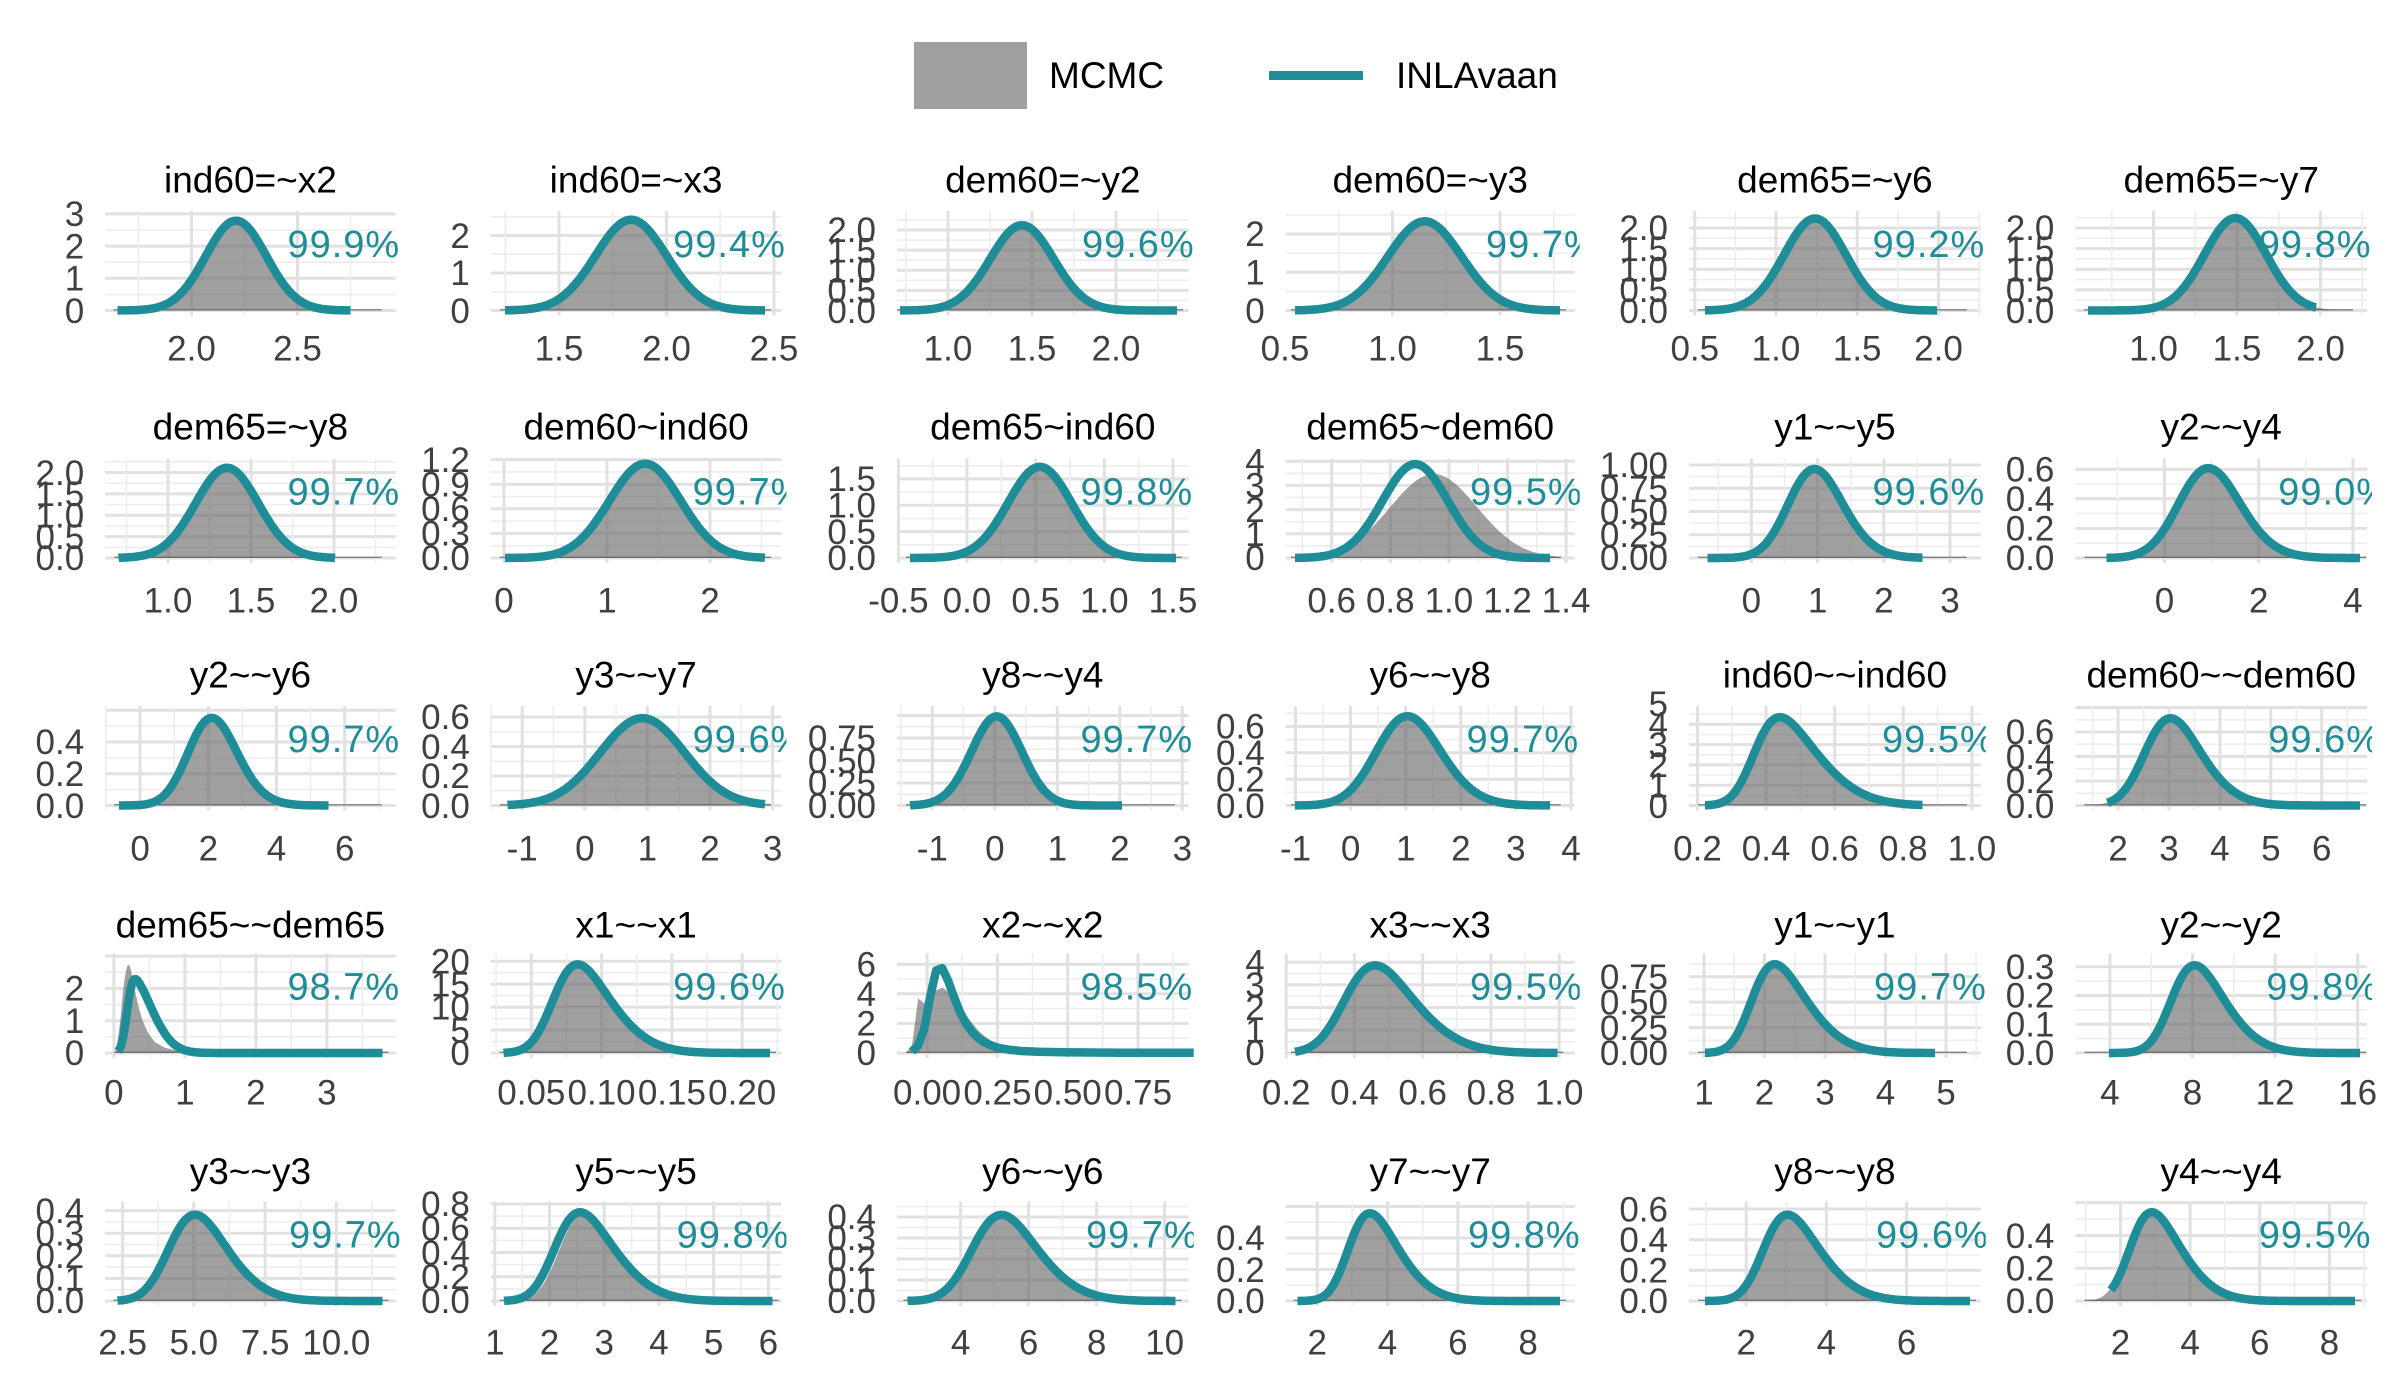  What do you see at coordinates (635, 925) in the screenshot?
I see `svg-text: x1~~x1` at bounding box center [635, 925].